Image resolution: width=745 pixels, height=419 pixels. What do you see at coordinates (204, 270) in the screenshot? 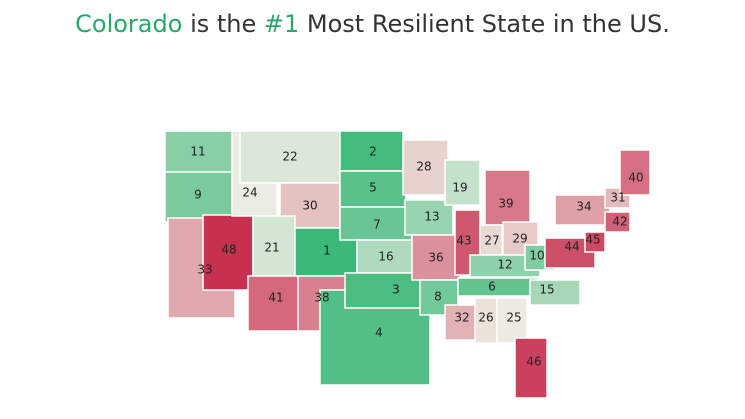
I see `state-rank-label: 33` at bounding box center [204, 270].